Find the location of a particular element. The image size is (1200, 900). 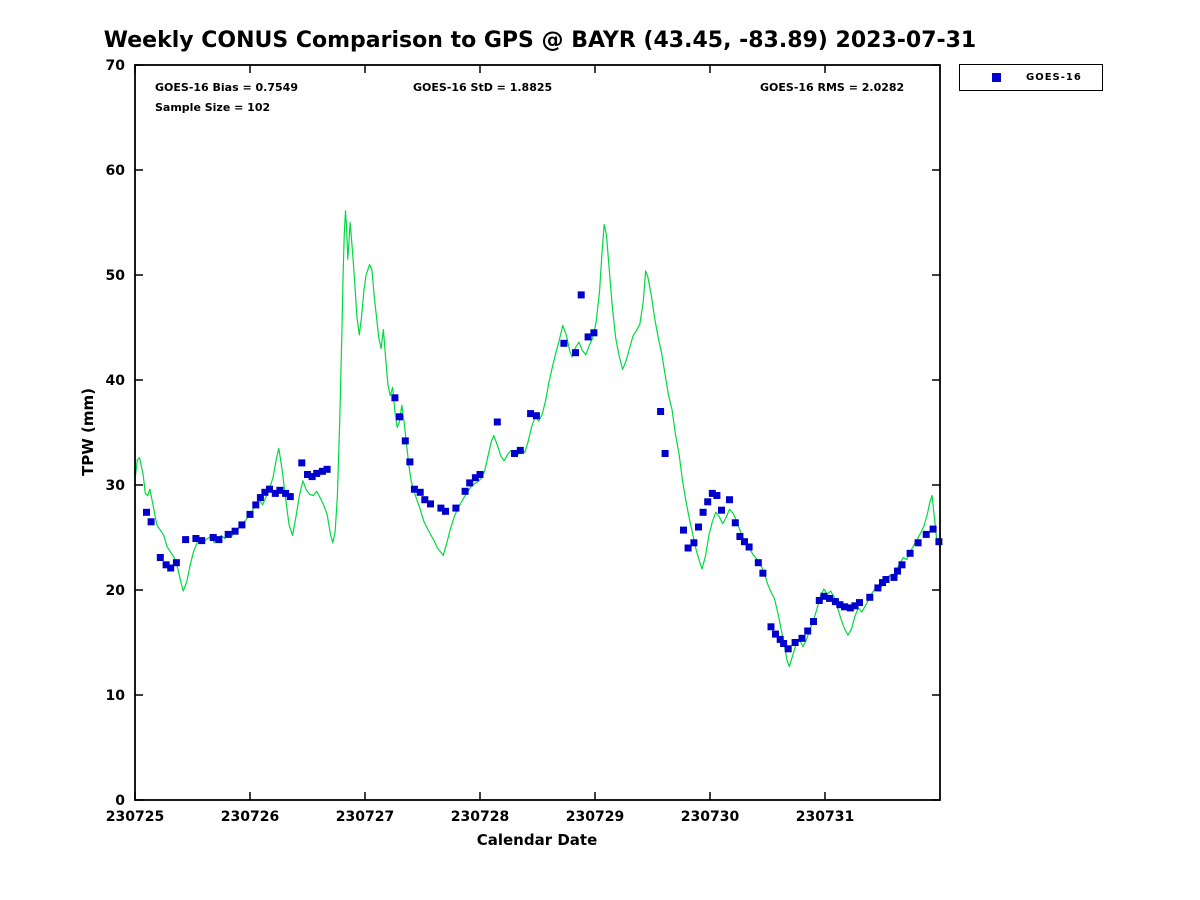

y-axis-label: TPW (mm) is located at coordinates (88, 432).